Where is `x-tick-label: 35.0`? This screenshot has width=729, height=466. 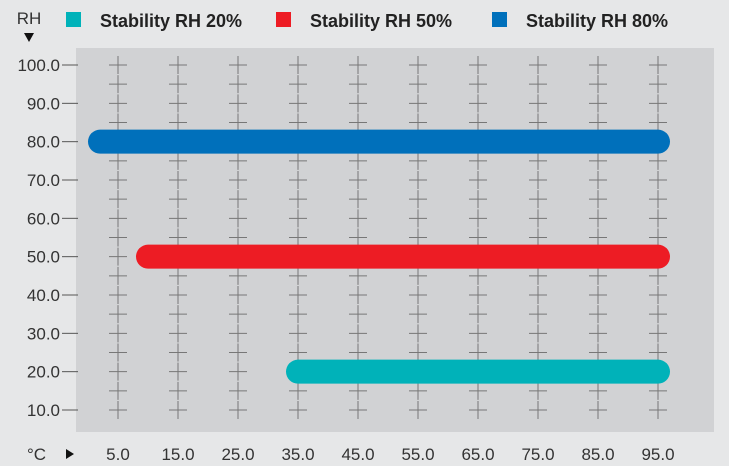 x-tick-label: 35.0 is located at coordinates (297, 454).